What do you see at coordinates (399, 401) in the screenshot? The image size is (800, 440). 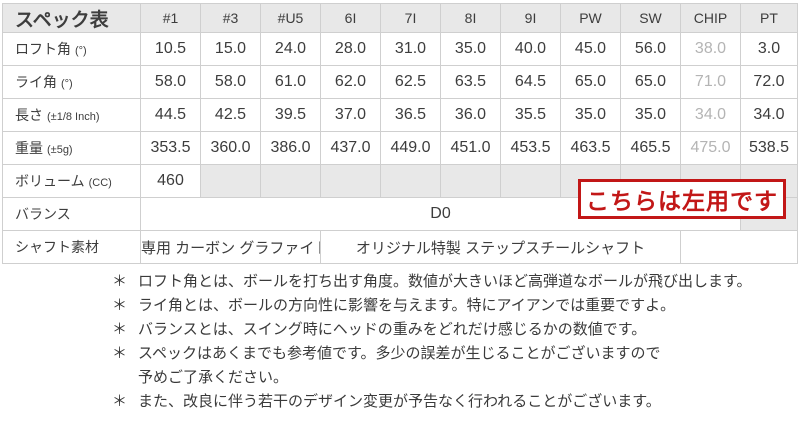 I see `footnote-text: また、改良に伴う若干のデザイン変更が予告なく行われることがございます。` at bounding box center [399, 401].